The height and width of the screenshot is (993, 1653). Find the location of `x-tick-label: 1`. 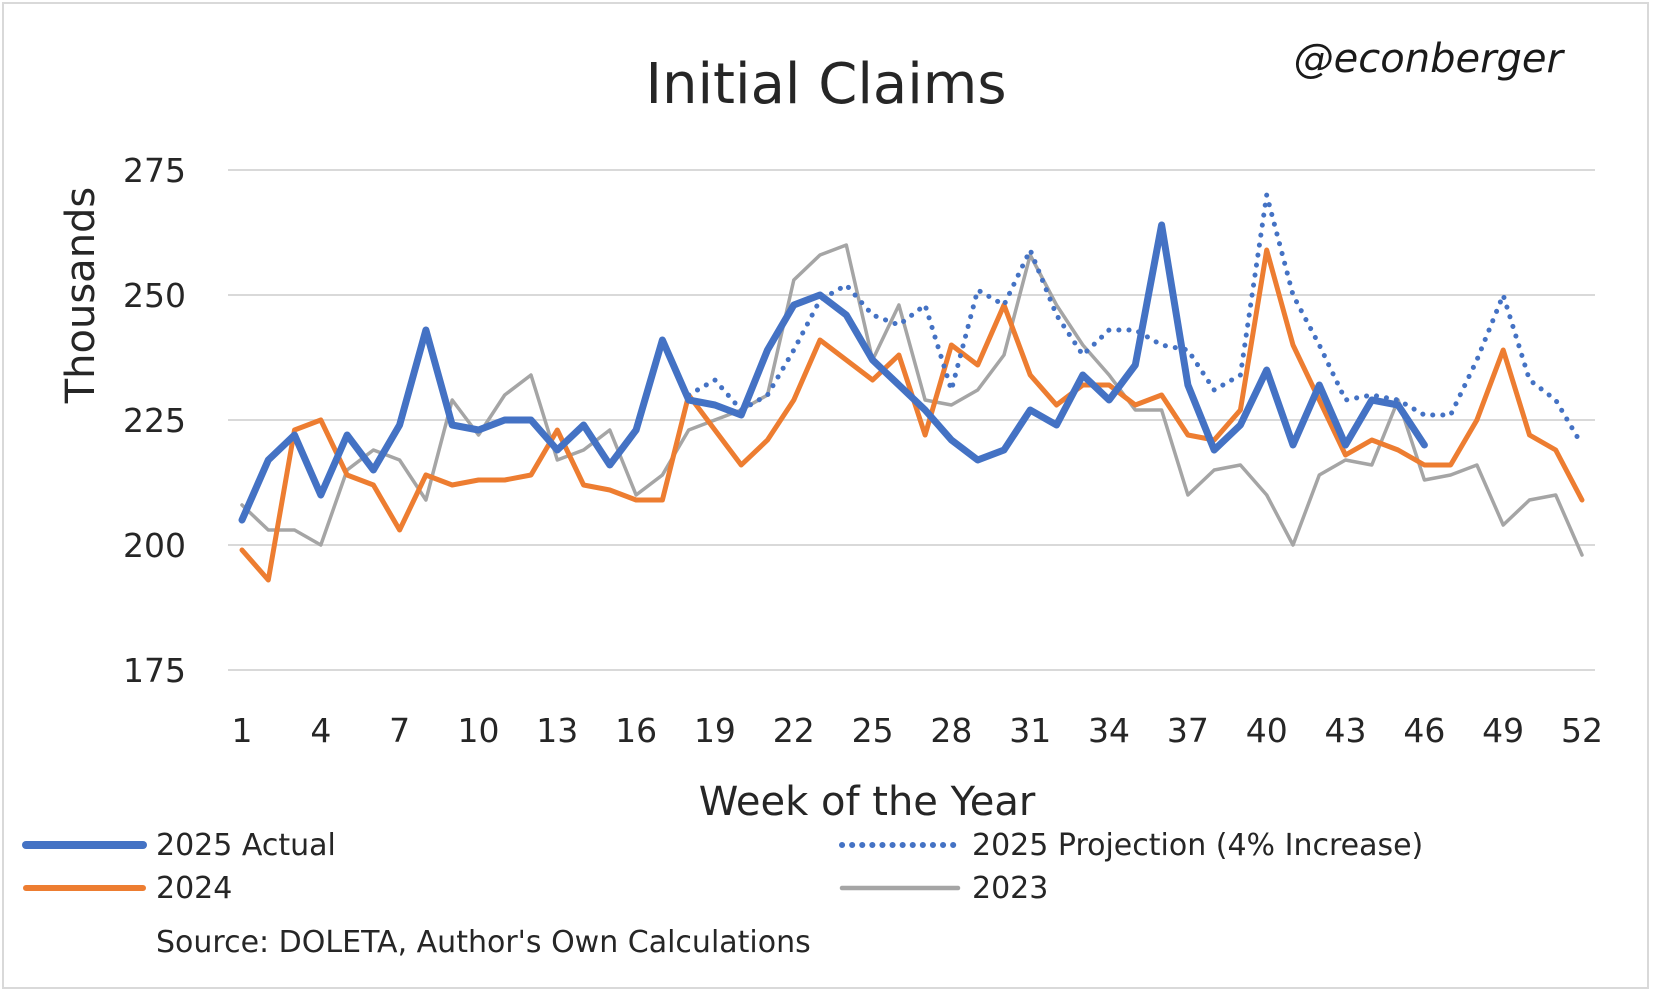

x-tick-label: 1 is located at coordinates (242, 730).